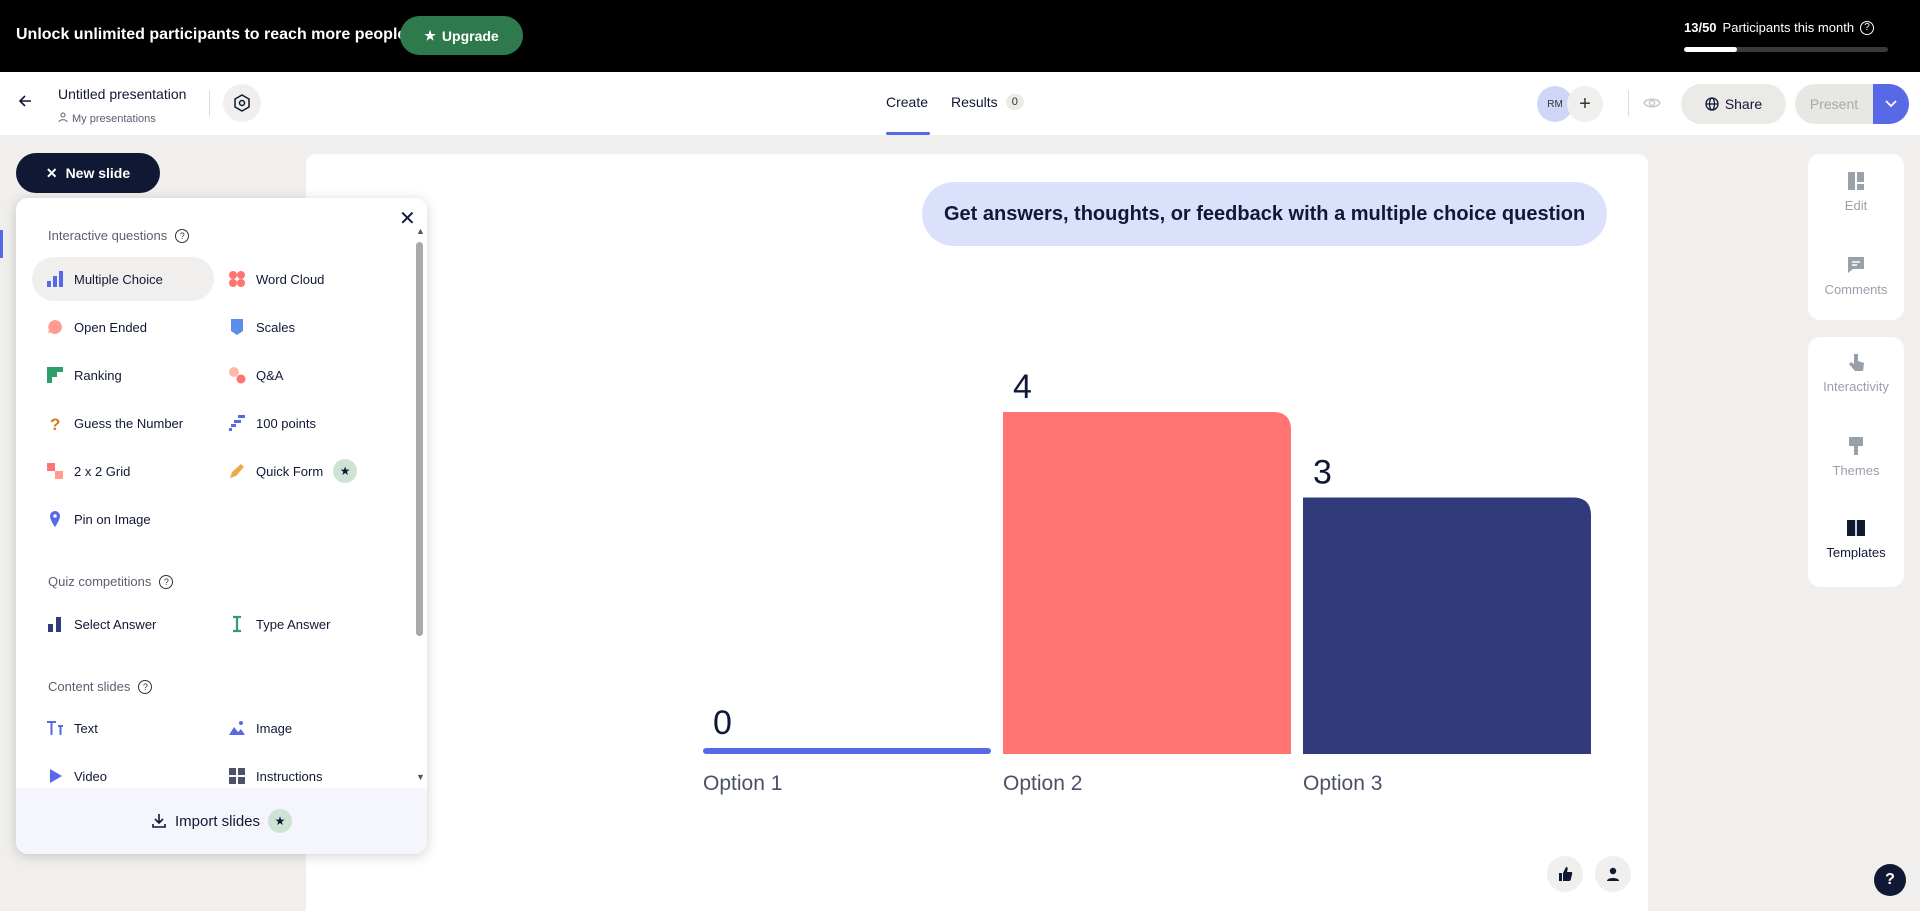 The height and width of the screenshot is (911, 1920). I want to click on option-quick-form: Quick Form ★, so click(309, 471).